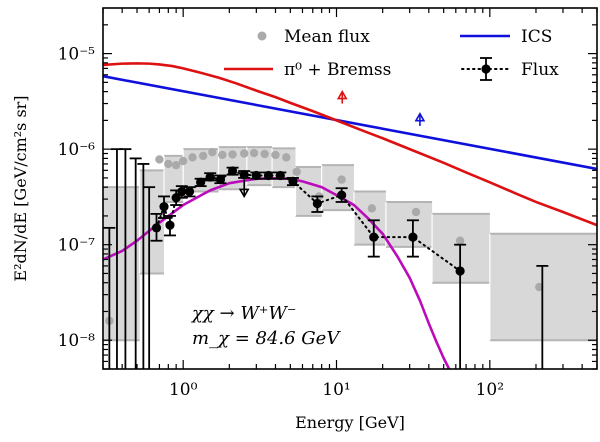 Image resolution: width=600 pixels, height=442 pixels. What do you see at coordinates (262, 36) in the screenshot?
I see `legend-marker-mean-flux` at bounding box center [262, 36].